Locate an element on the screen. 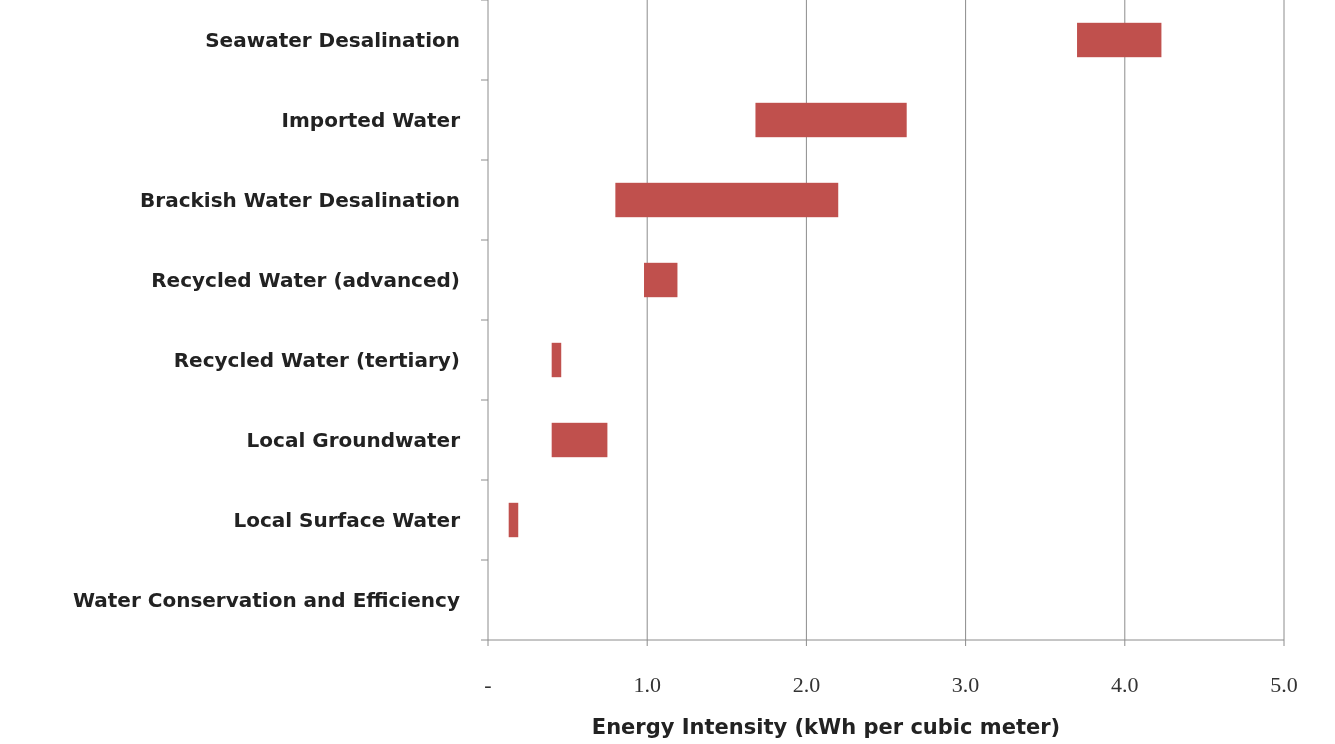 This screenshot has height=744, width=1335. x-tick-label: 1.0 is located at coordinates (647, 684).